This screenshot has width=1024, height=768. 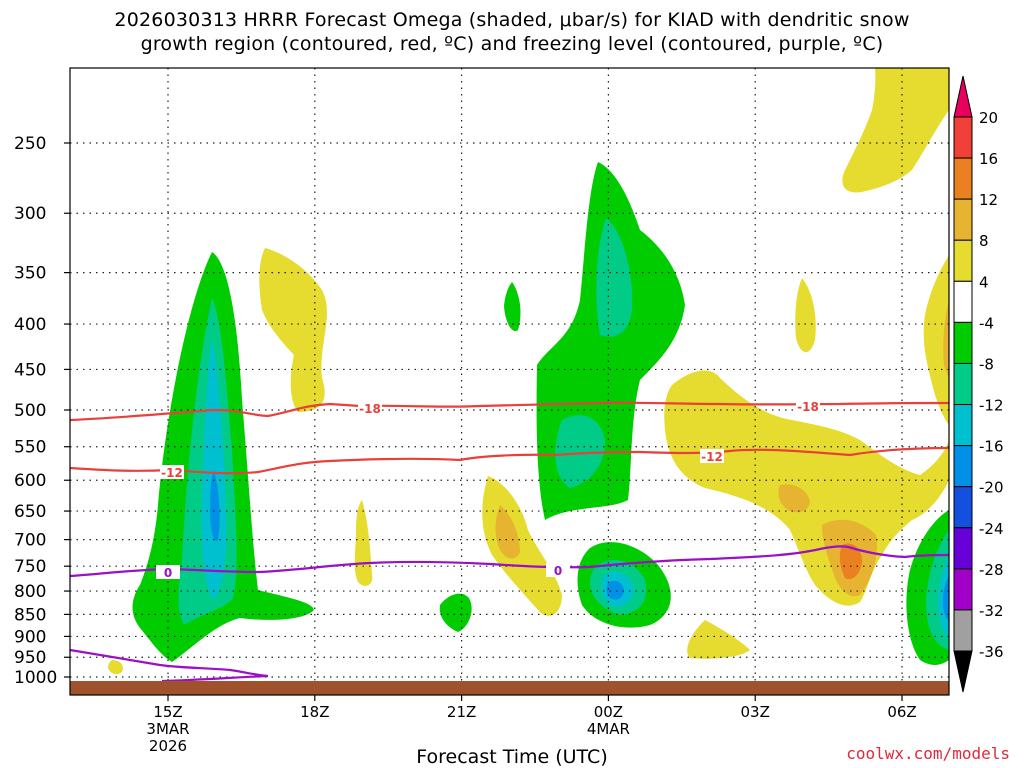 I want to click on y-tick-label-450: 450, so click(x=30, y=370).